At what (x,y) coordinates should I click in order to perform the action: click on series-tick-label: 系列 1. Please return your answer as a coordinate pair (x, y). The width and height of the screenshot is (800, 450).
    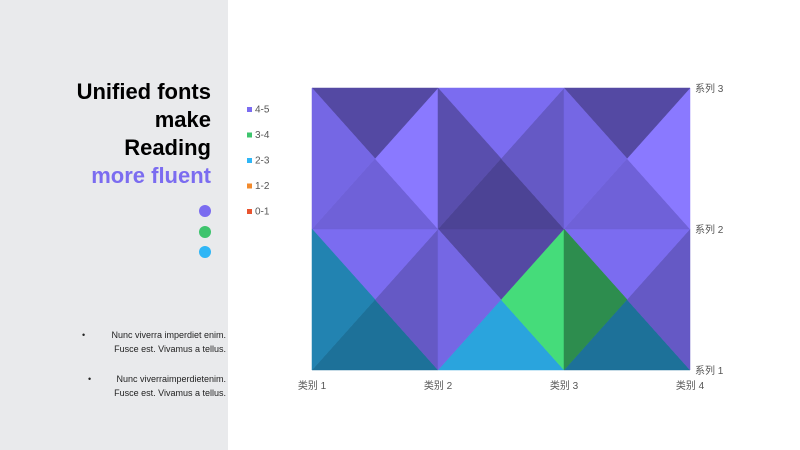
    Looking at the image, I should click on (709, 370).